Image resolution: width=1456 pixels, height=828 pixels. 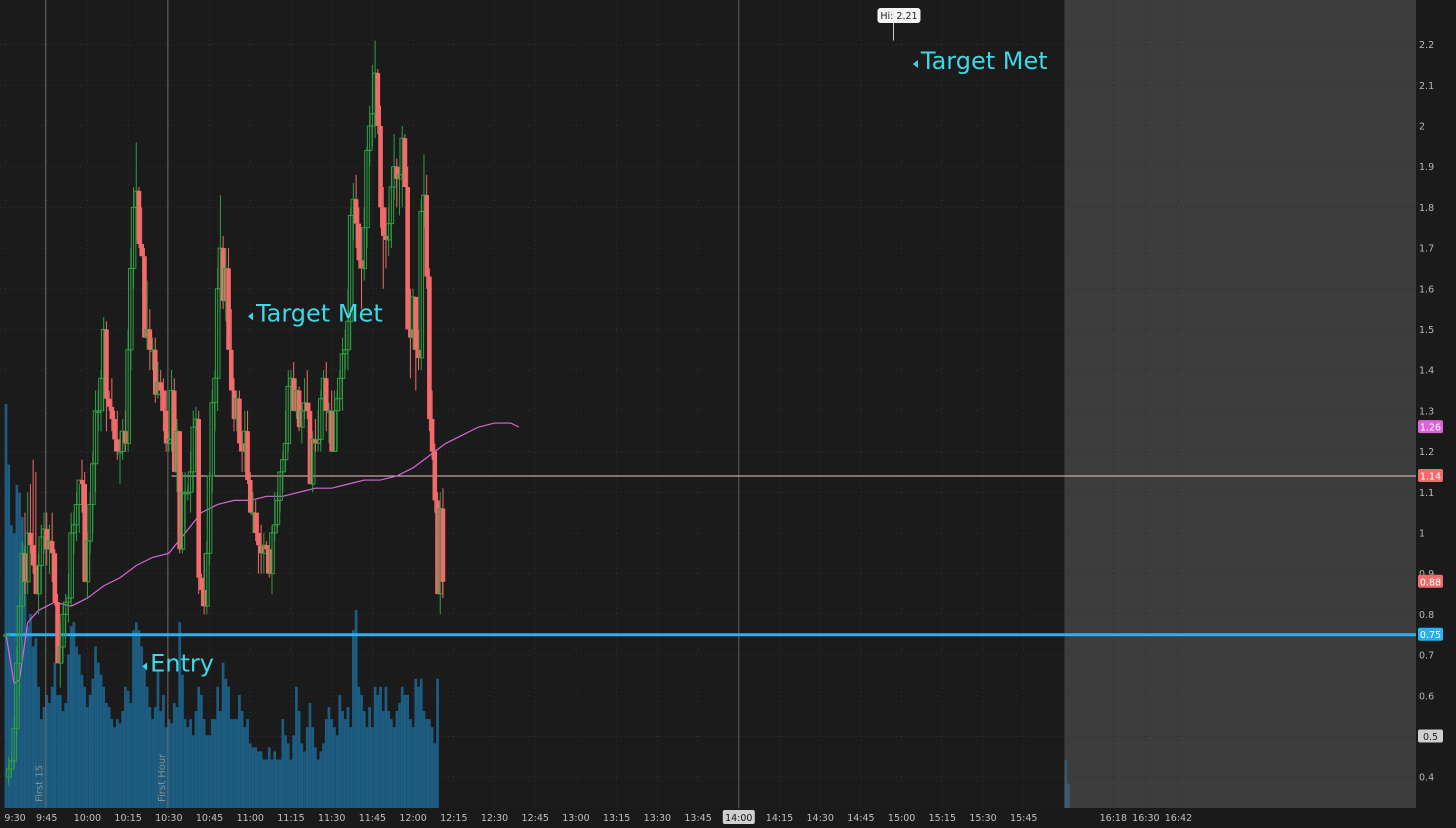 I want to click on x-tick-label: 15:00, so click(x=901, y=818).